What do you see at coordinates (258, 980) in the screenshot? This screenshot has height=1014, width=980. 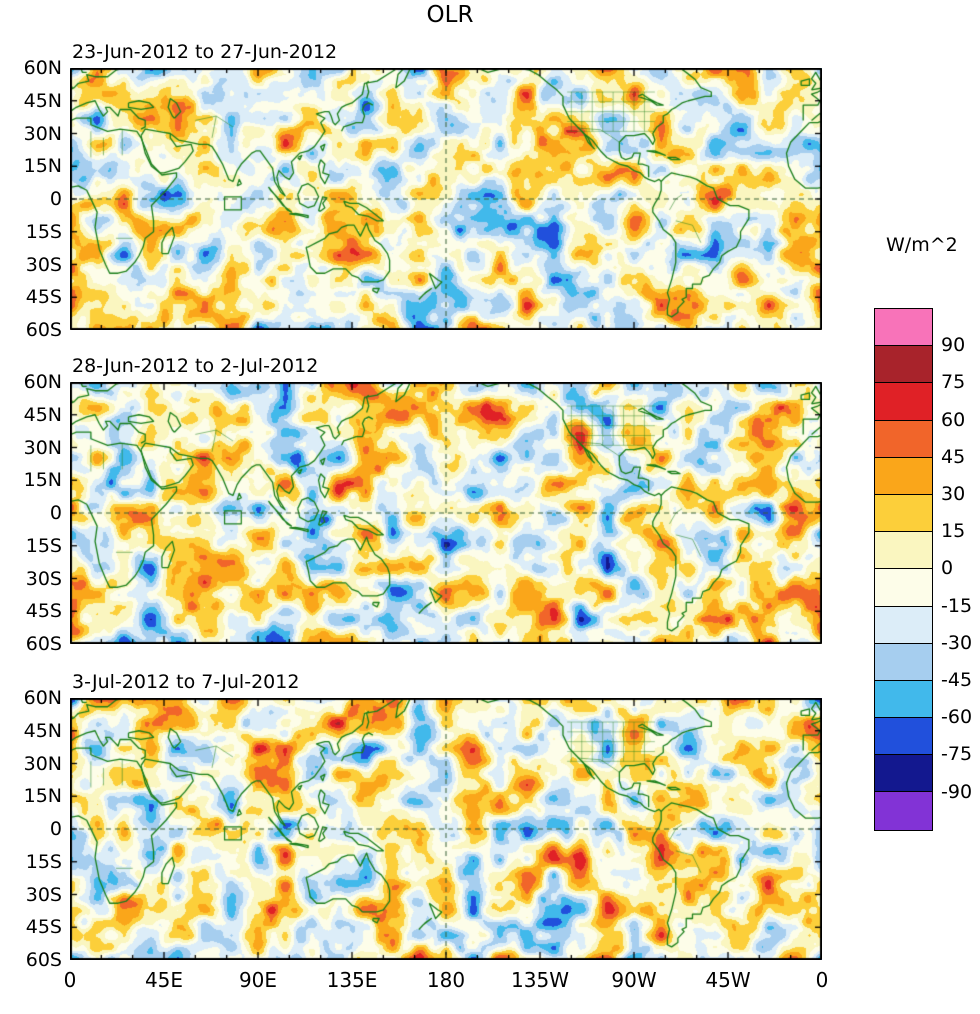 I see `x-tick-label: 90E` at bounding box center [258, 980].